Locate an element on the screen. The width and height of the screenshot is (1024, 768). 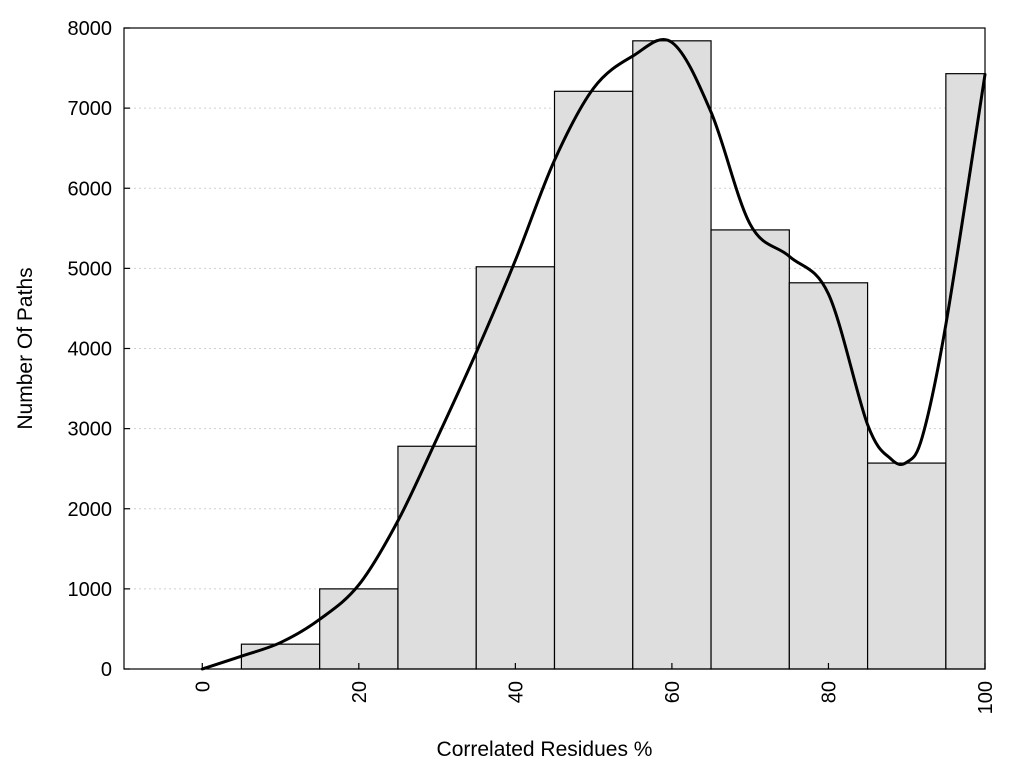
x-tick-label: 80 is located at coordinates (829, 692).